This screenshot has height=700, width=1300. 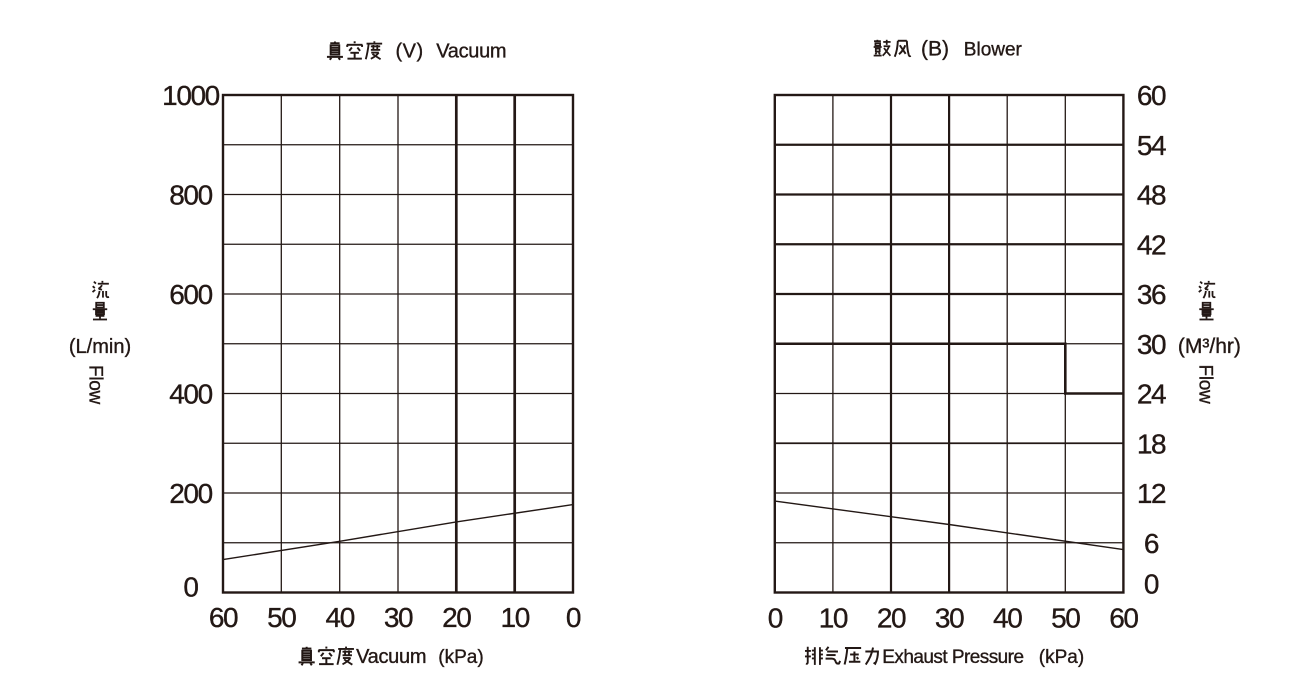 I want to click on svg-text: 600, so click(x=190, y=294).